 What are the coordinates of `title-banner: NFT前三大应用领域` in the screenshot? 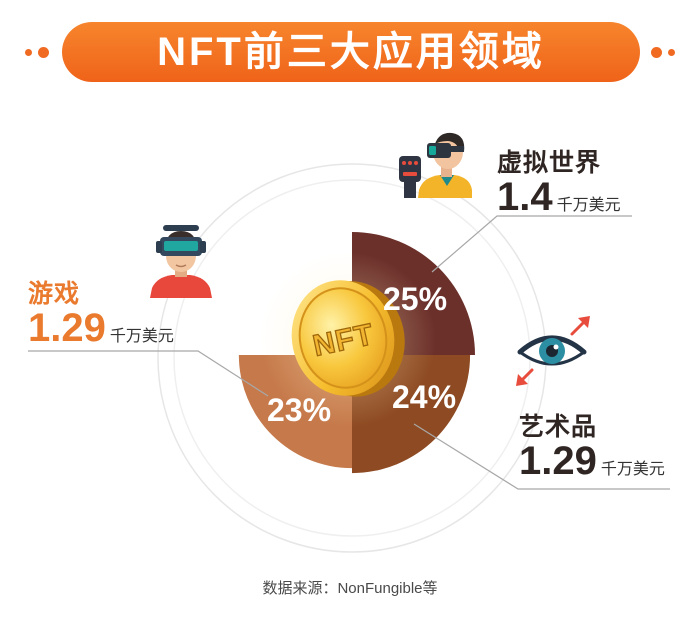 It's located at (351, 52).